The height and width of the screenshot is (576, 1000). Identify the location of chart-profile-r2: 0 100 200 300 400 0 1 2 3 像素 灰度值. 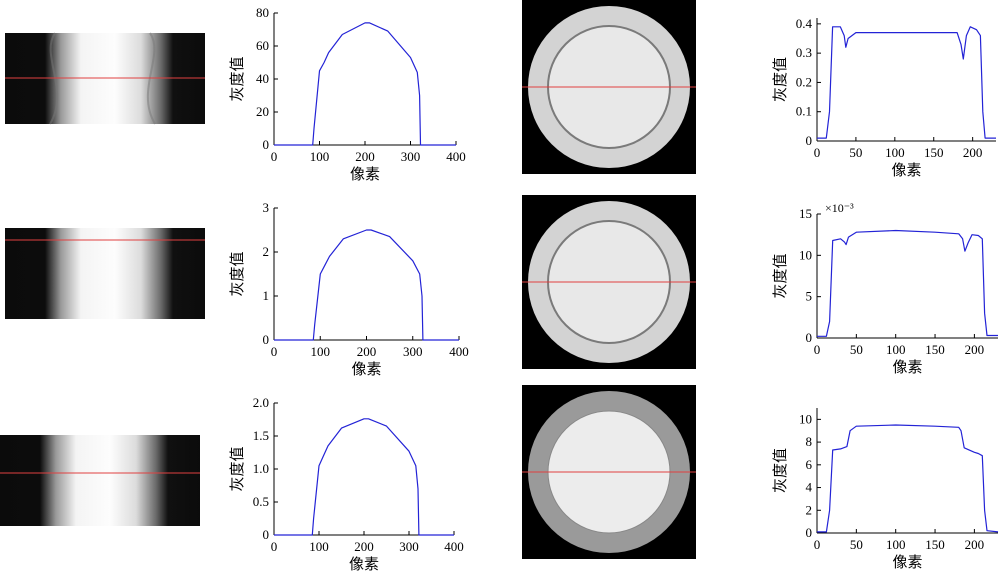
(348, 289).